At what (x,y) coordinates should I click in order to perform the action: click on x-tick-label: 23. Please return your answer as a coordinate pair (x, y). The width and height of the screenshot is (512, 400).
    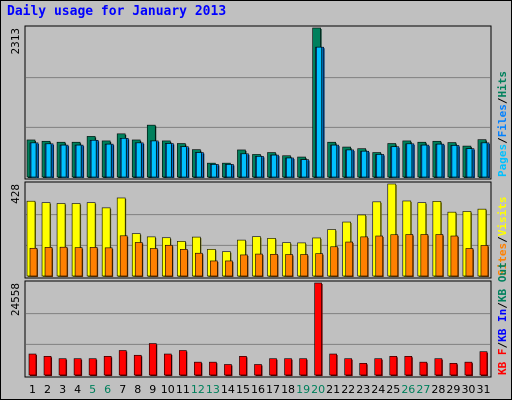
    Looking at the image, I should click on (363, 389).